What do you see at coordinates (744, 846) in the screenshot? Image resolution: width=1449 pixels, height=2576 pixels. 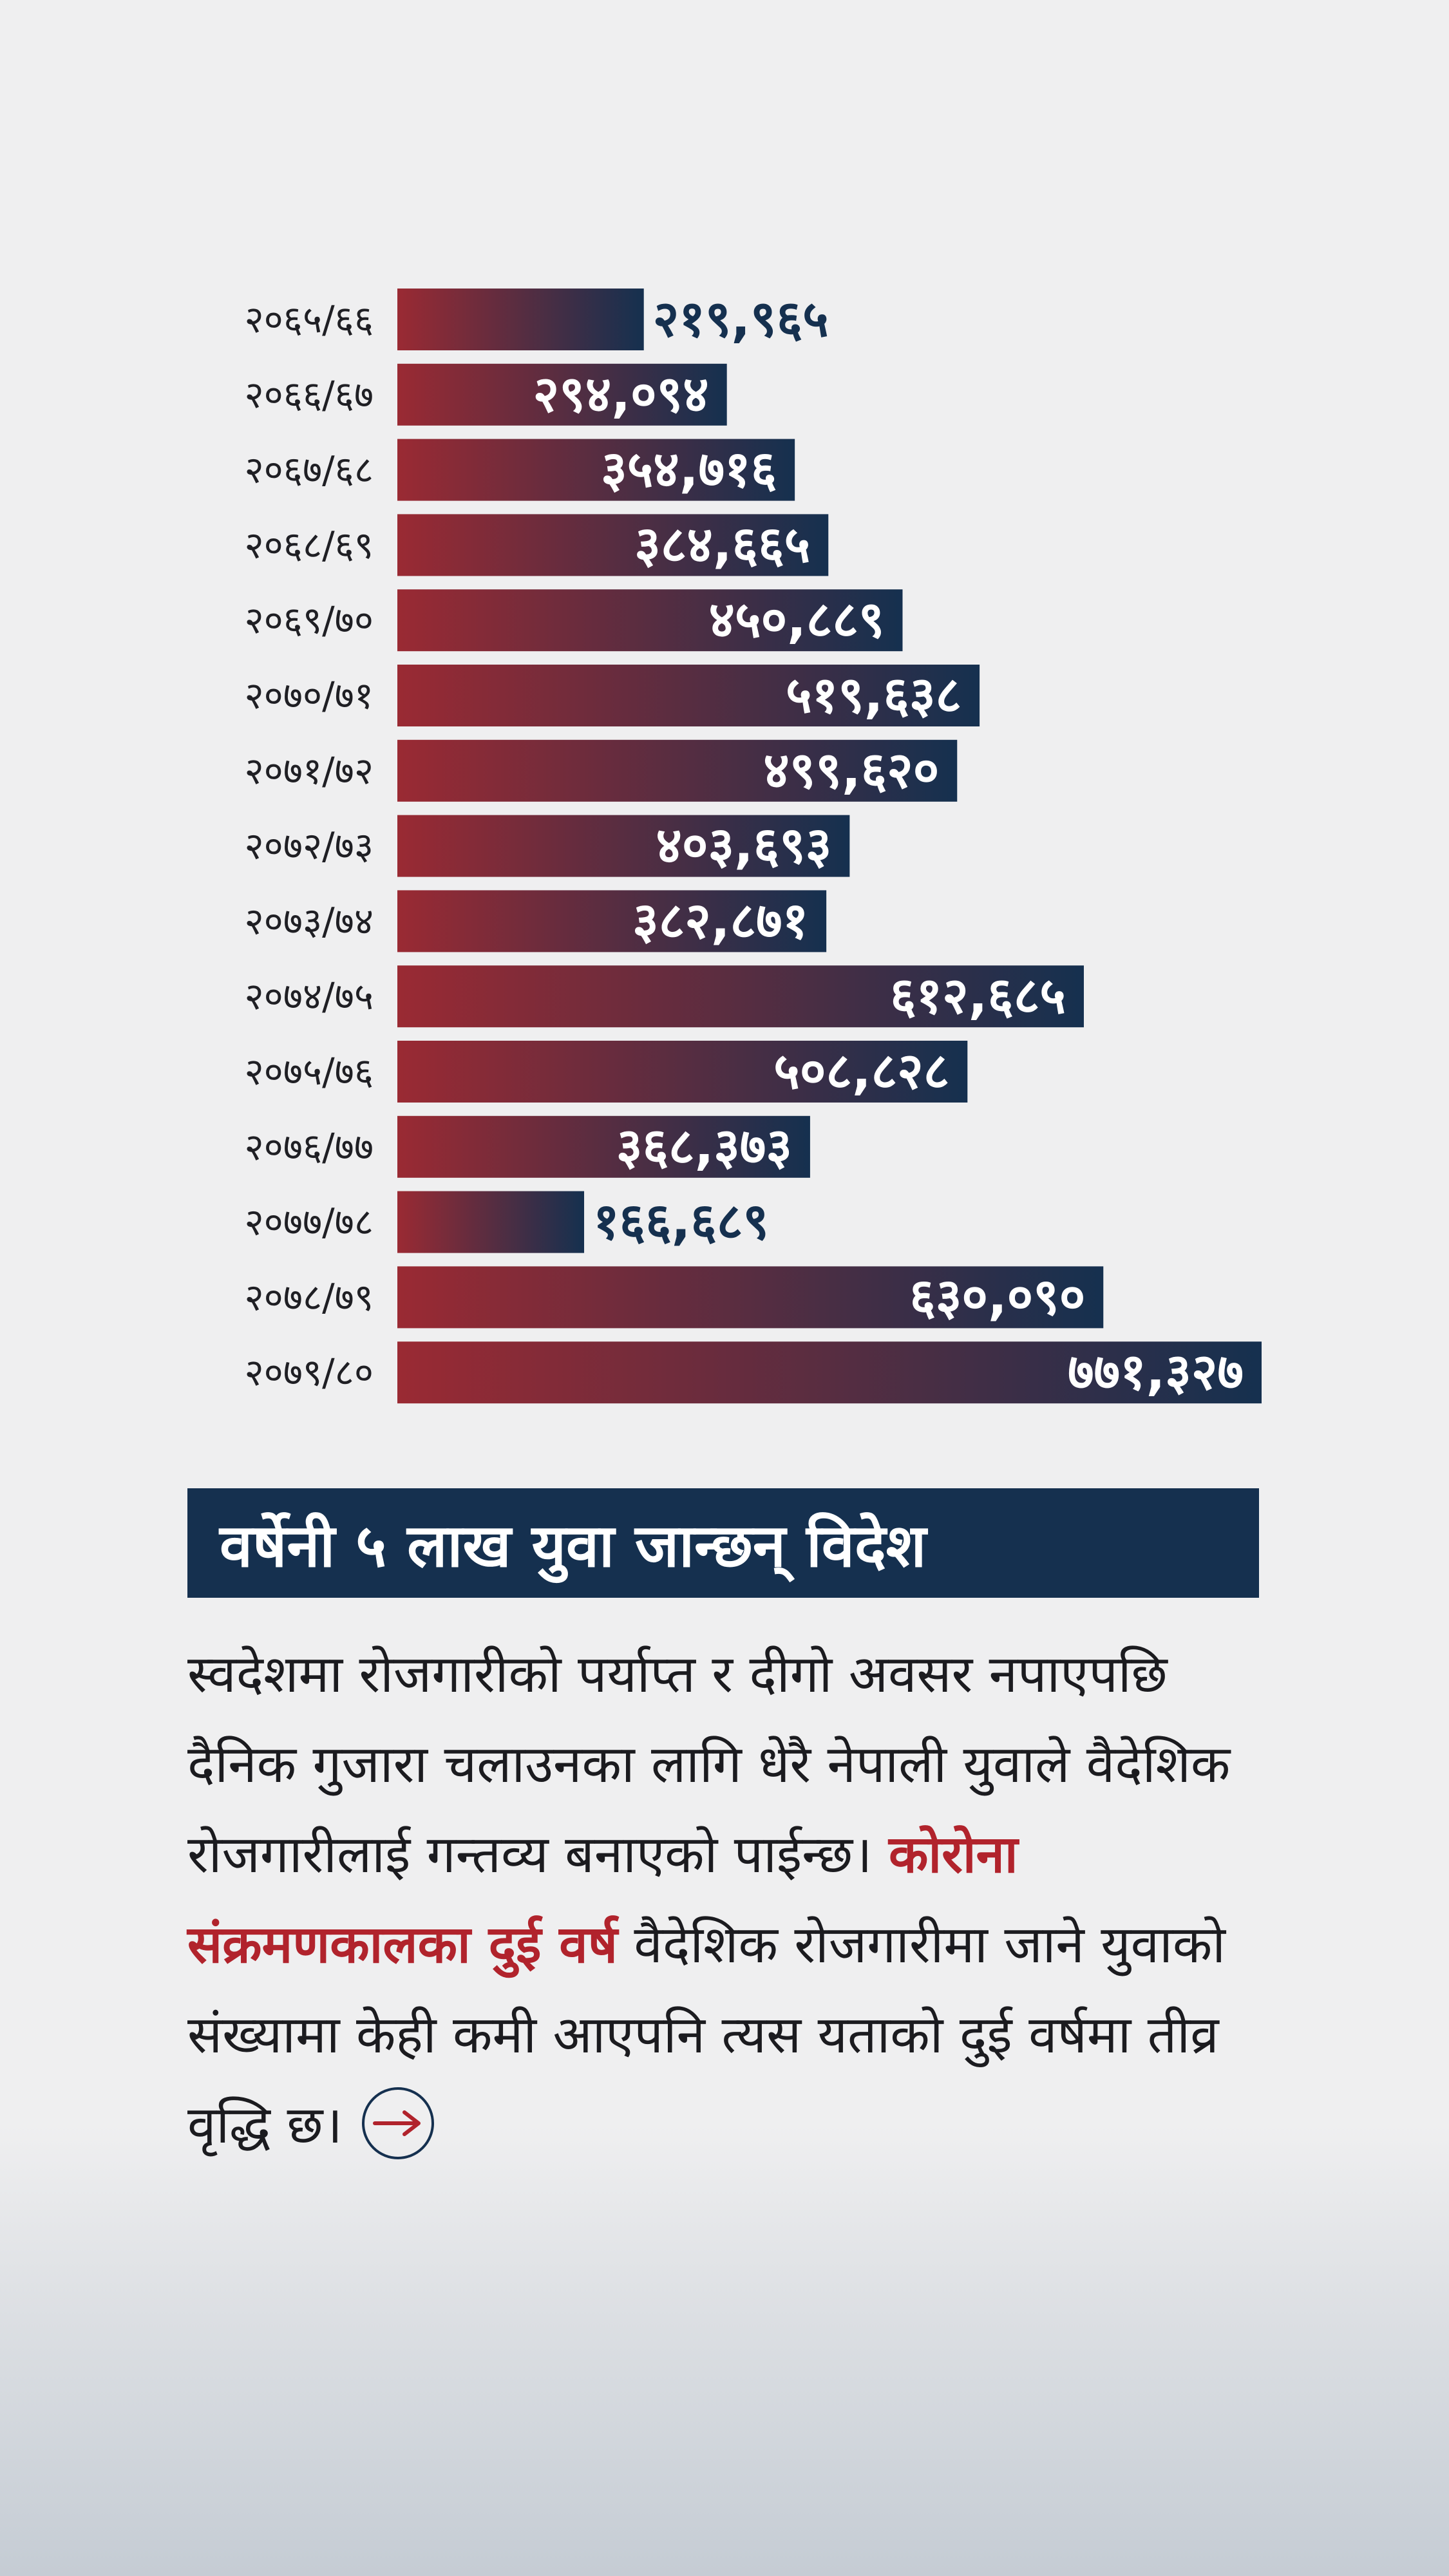 I see `value-label: ४०३,६९३` at bounding box center [744, 846].